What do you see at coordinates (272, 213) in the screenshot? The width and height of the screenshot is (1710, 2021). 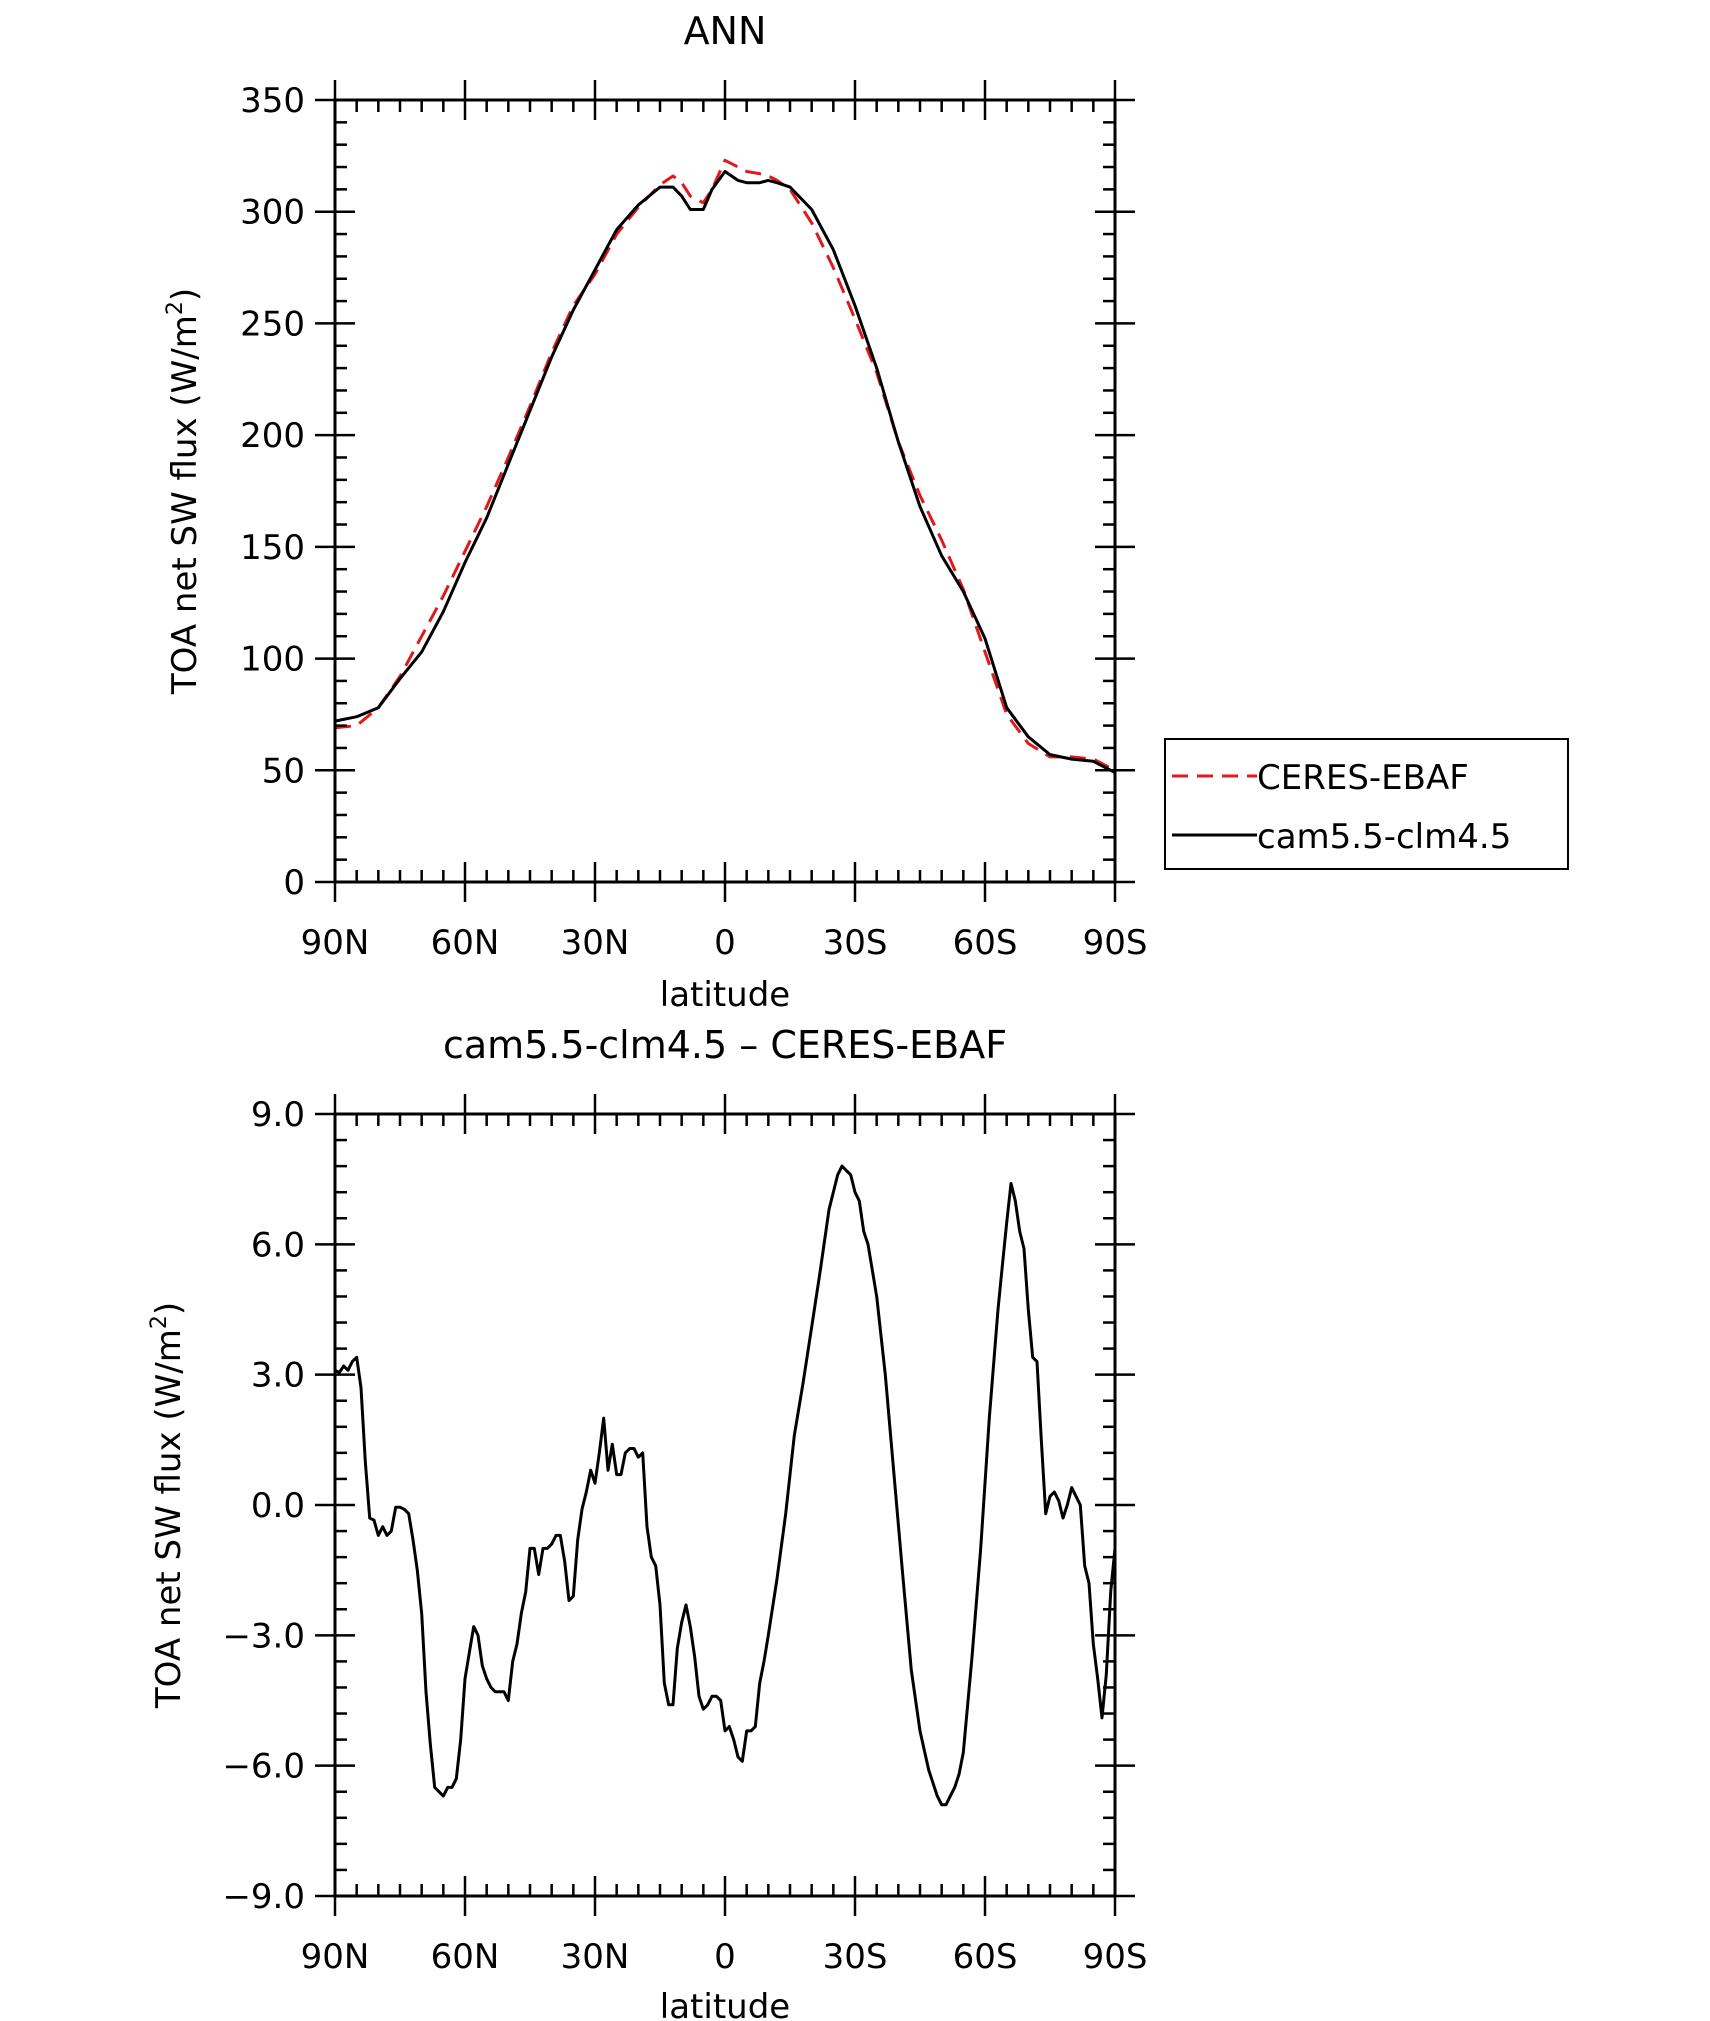 I see `y-tick-label: 300` at bounding box center [272, 213].